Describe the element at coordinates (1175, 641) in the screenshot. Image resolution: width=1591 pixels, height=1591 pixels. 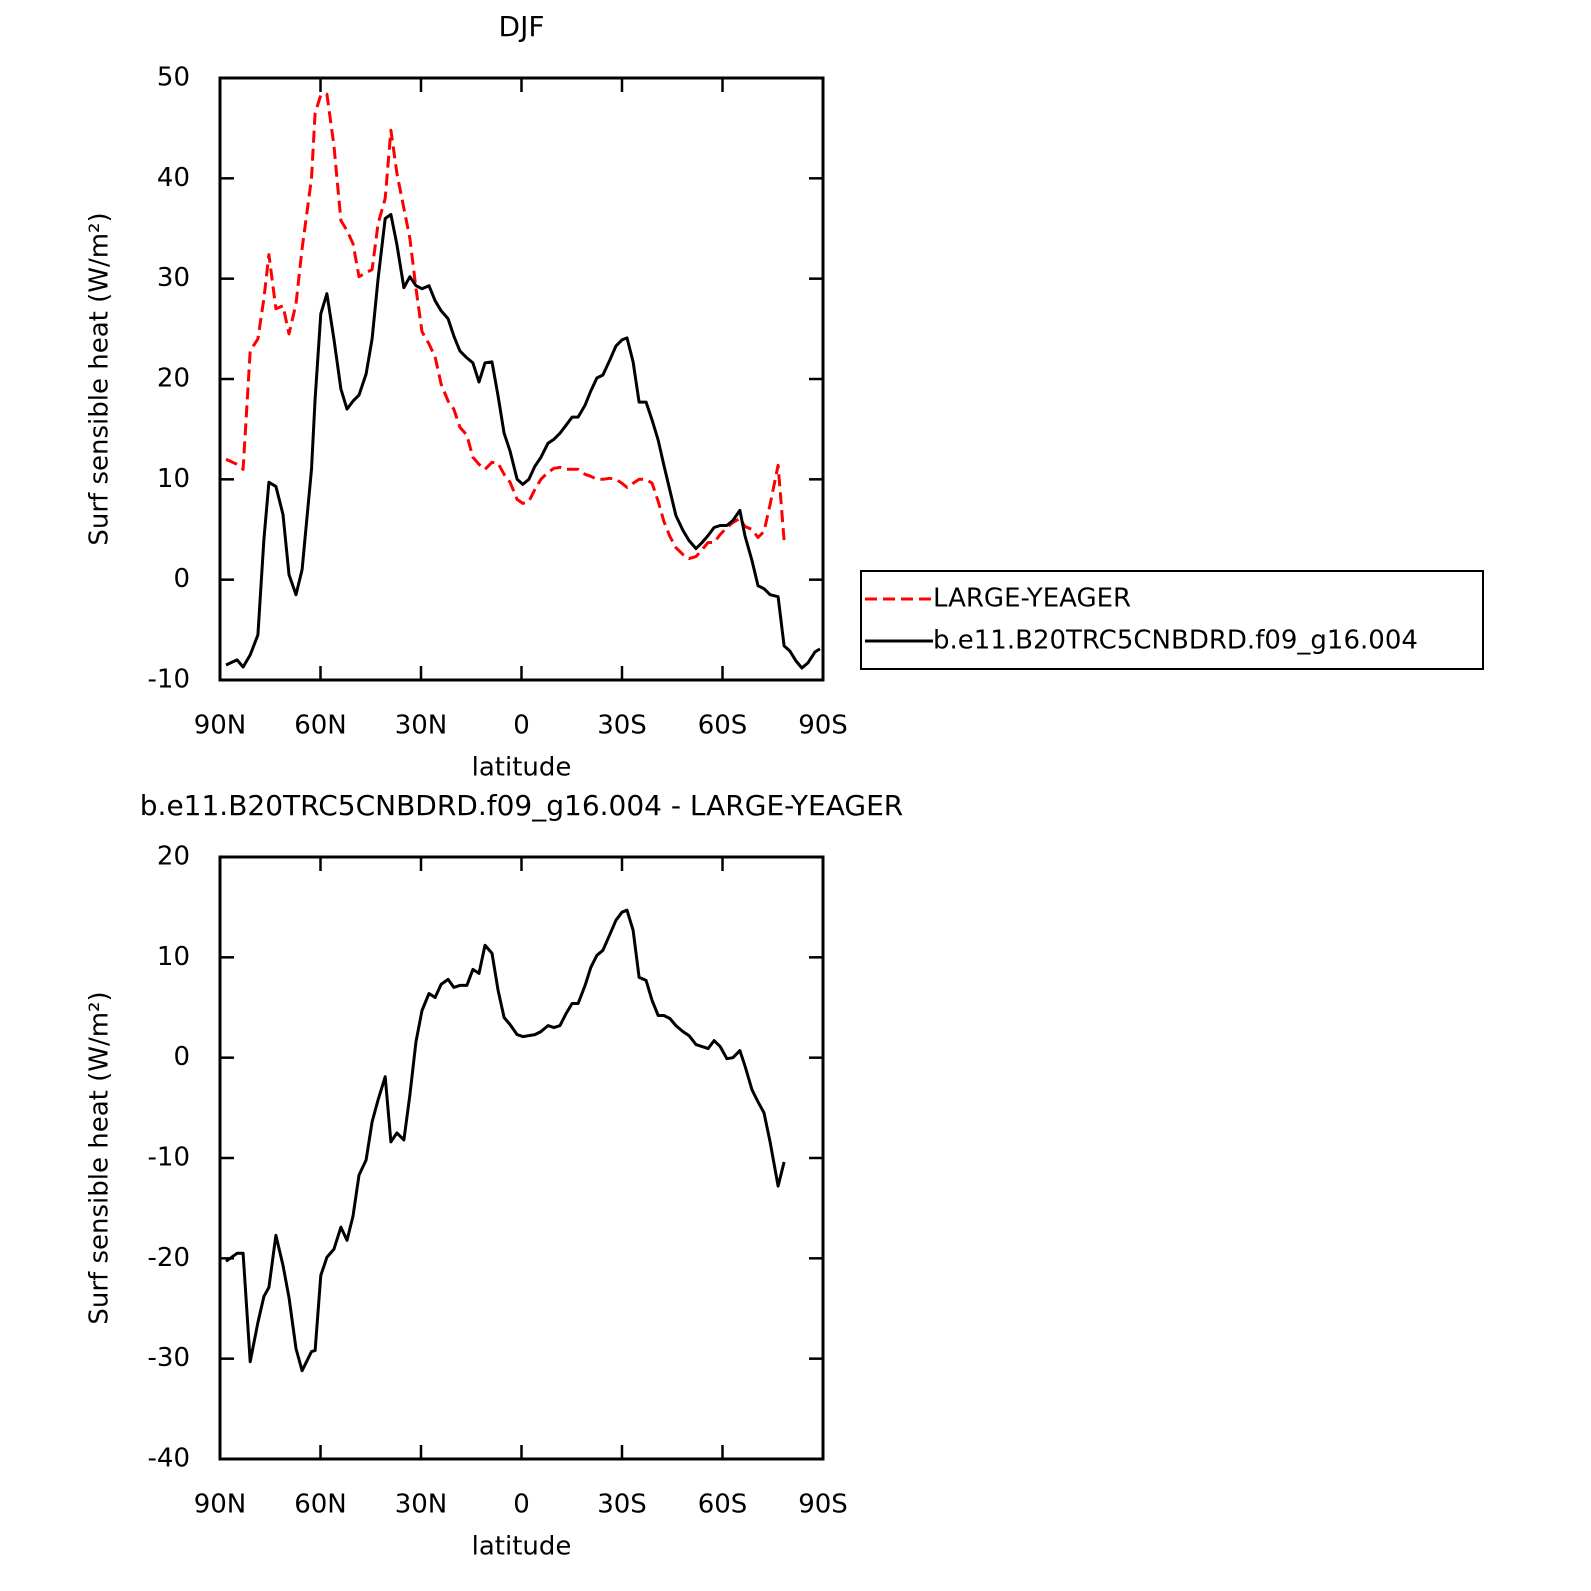
I see `legend-label: b.e11.B20TRC5CNBDRD.f09_g16.004` at that location.